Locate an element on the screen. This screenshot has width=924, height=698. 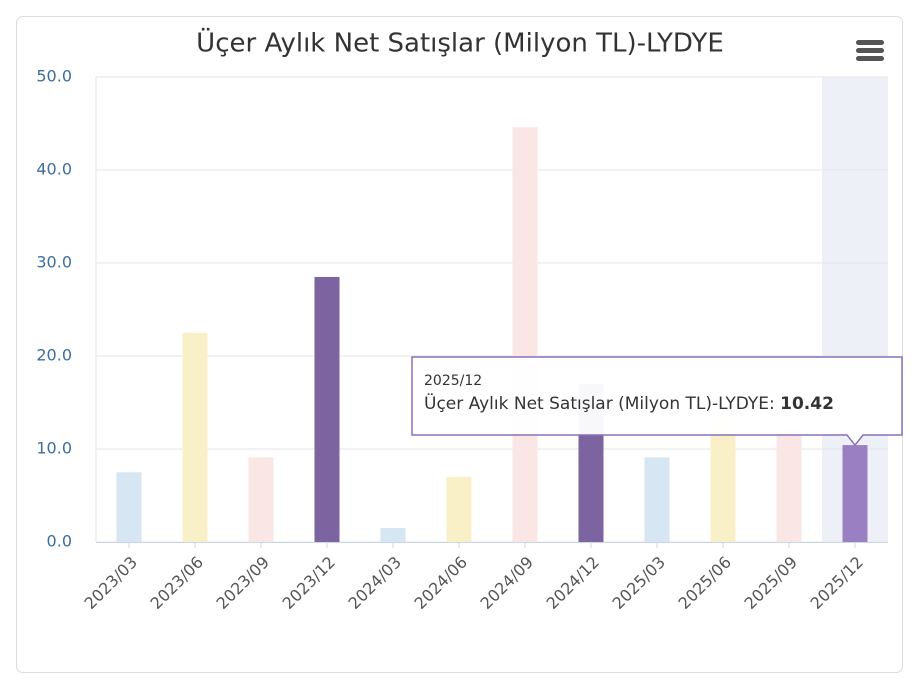
menu-button is located at coordinates (870, 50).